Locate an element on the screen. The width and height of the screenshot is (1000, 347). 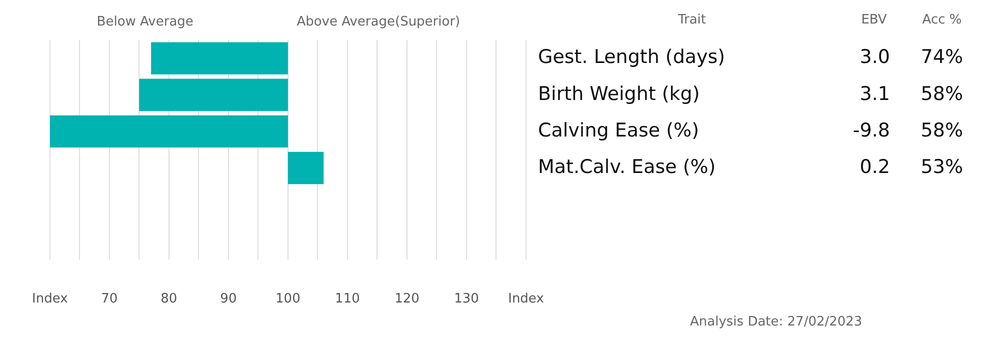
text: 0.2 is located at coordinates (875, 167).